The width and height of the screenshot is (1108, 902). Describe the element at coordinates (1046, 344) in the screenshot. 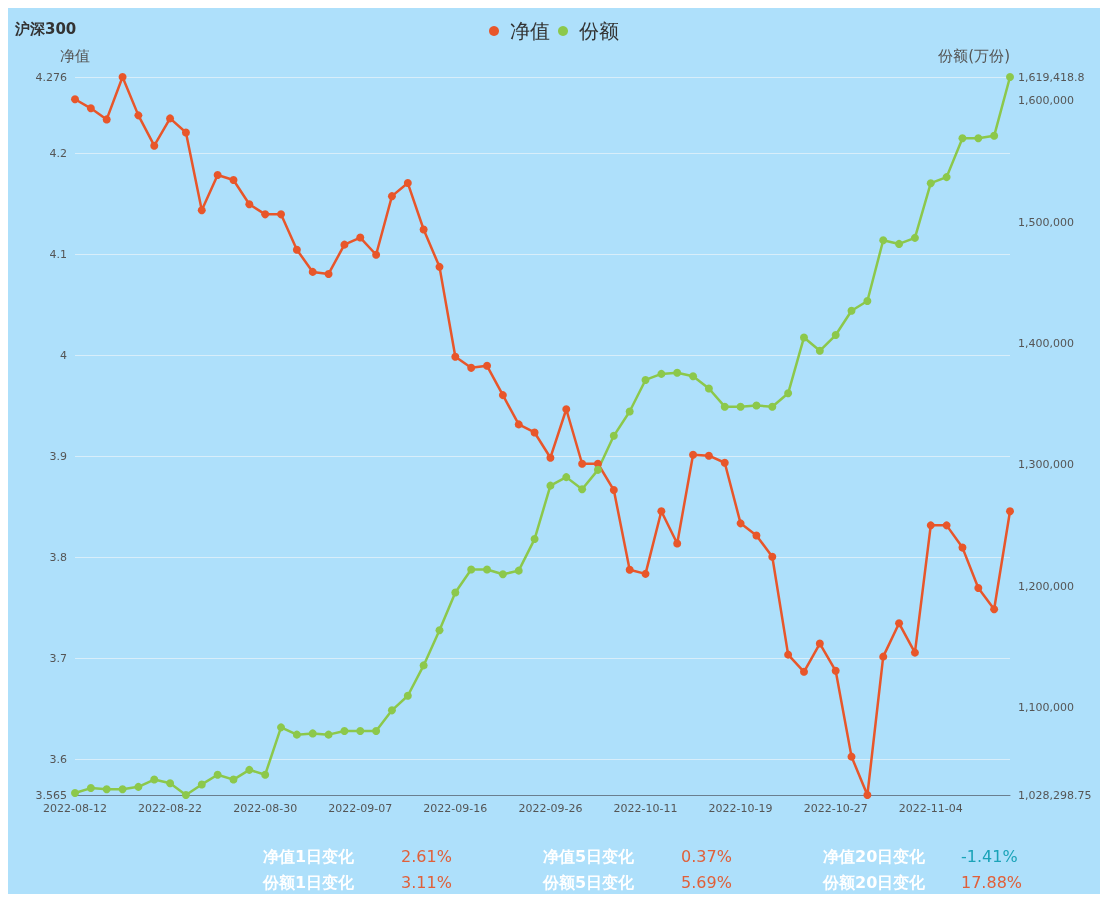

I see `y2-tick-label: 1,400,000` at that location.